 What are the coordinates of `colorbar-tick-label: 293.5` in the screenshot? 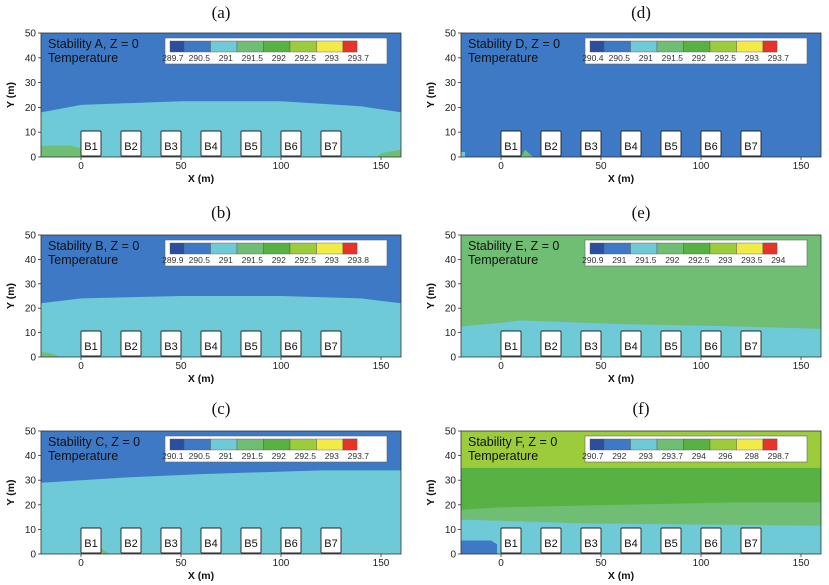 It's located at (752, 260).